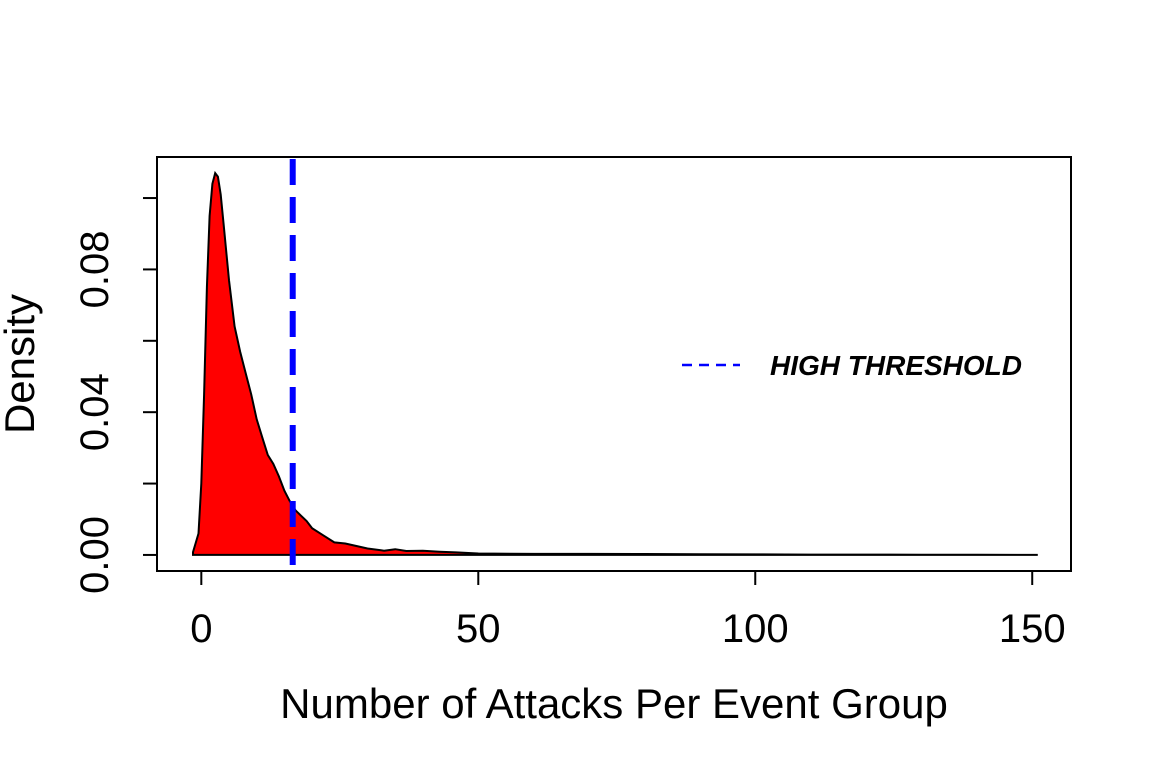  What do you see at coordinates (1032, 629) in the screenshot?
I see `x-tick-label: 150` at bounding box center [1032, 629].